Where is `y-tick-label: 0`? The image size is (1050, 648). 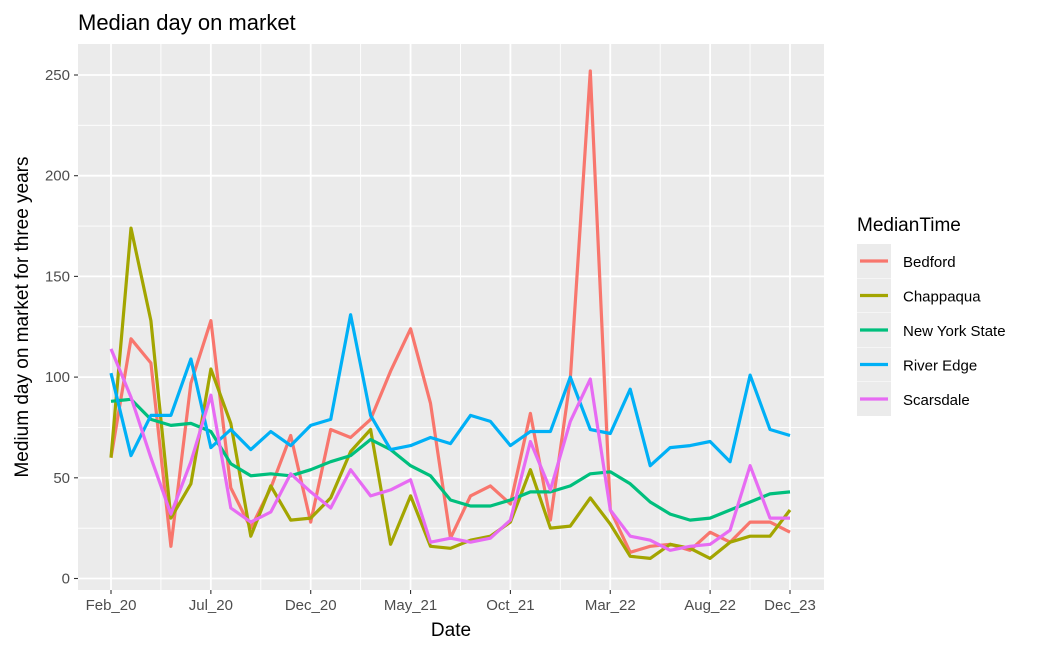 y-tick-label: 0 is located at coordinates (66, 579).